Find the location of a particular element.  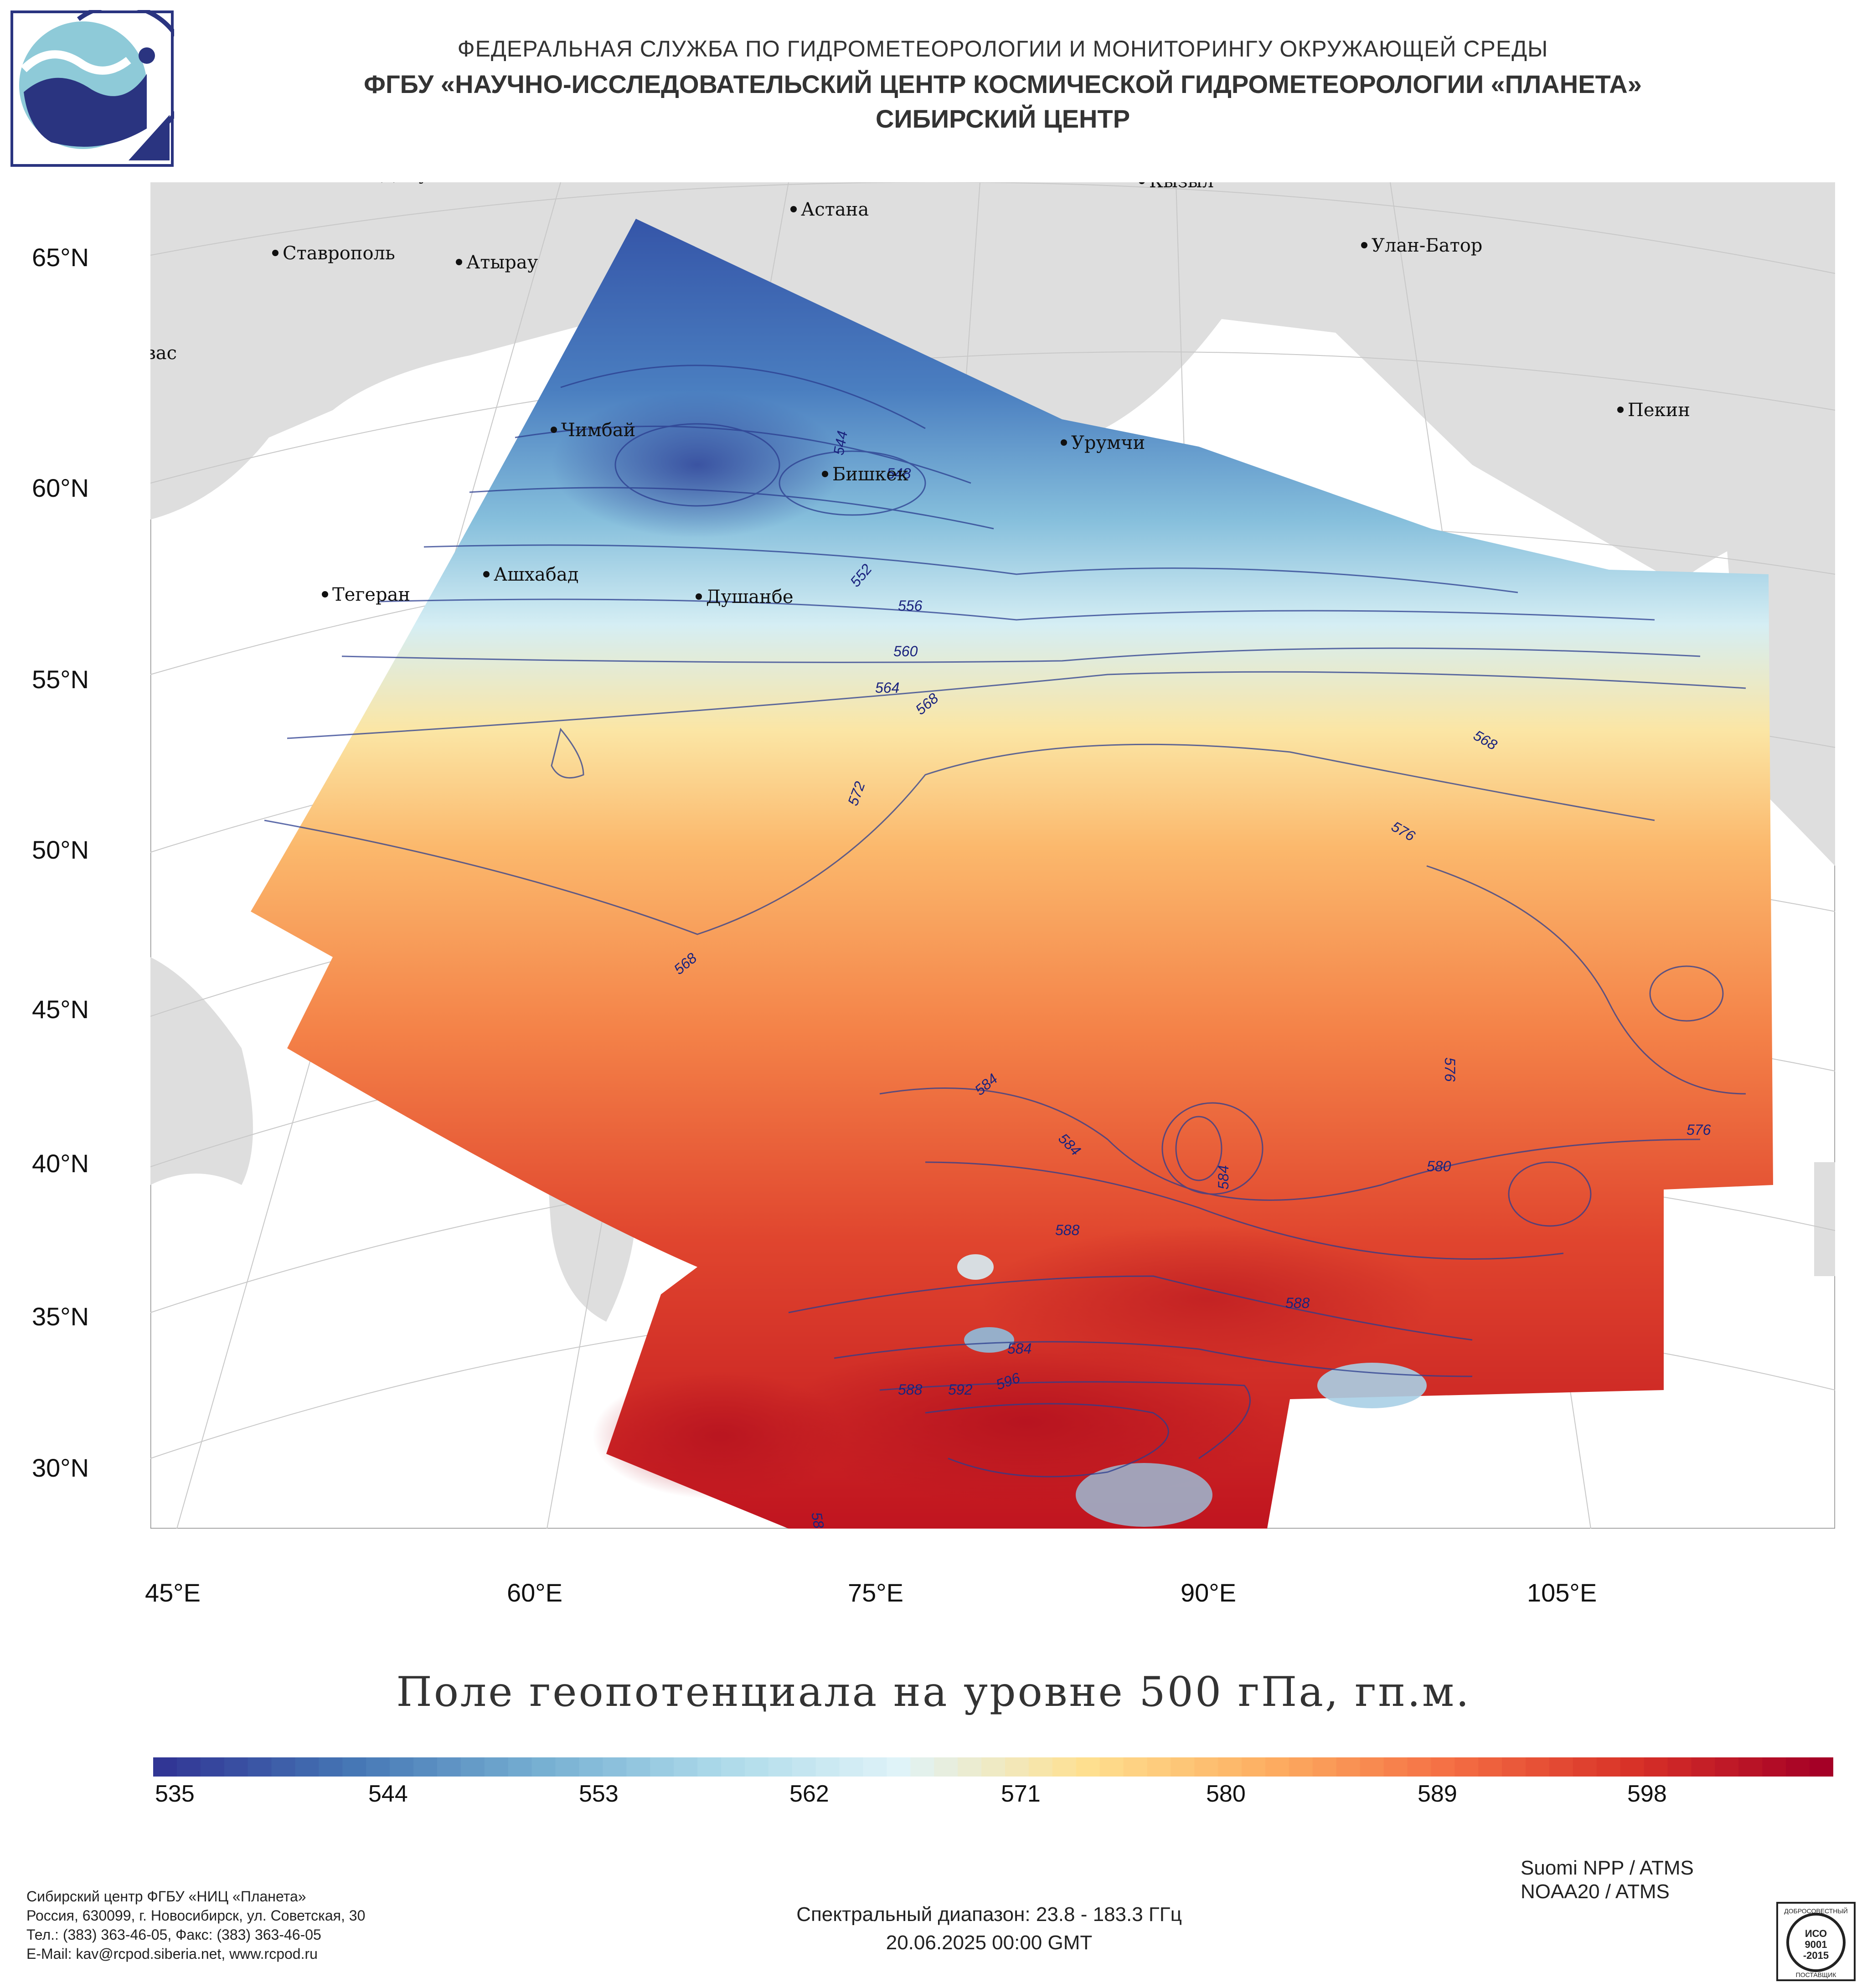

colorbar-tick-580: 580 is located at coordinates (1226, 1794).